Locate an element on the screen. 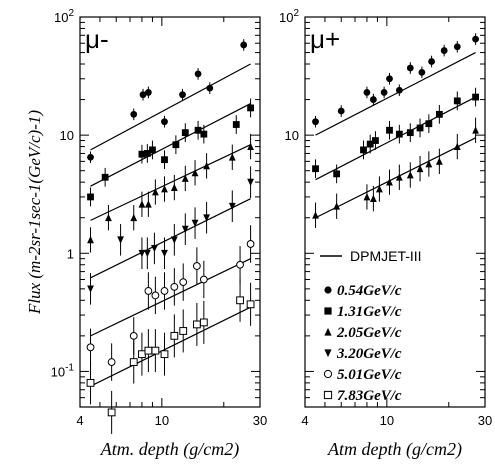 This screenshot has height=466, width=495. y-tick-label: 102 is located at coordinates (64, 16).